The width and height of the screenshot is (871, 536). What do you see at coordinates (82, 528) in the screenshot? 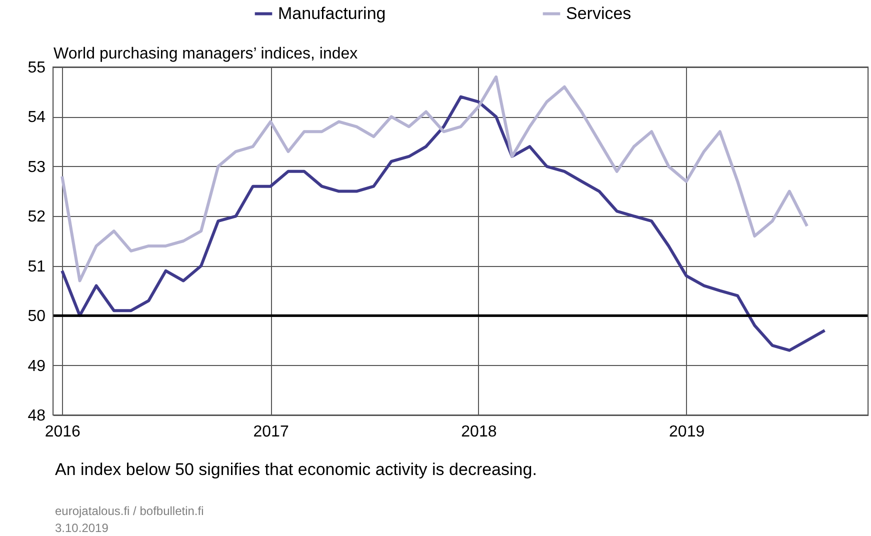
I see `text: 3.10.2019` at bounding box center [82, 528].